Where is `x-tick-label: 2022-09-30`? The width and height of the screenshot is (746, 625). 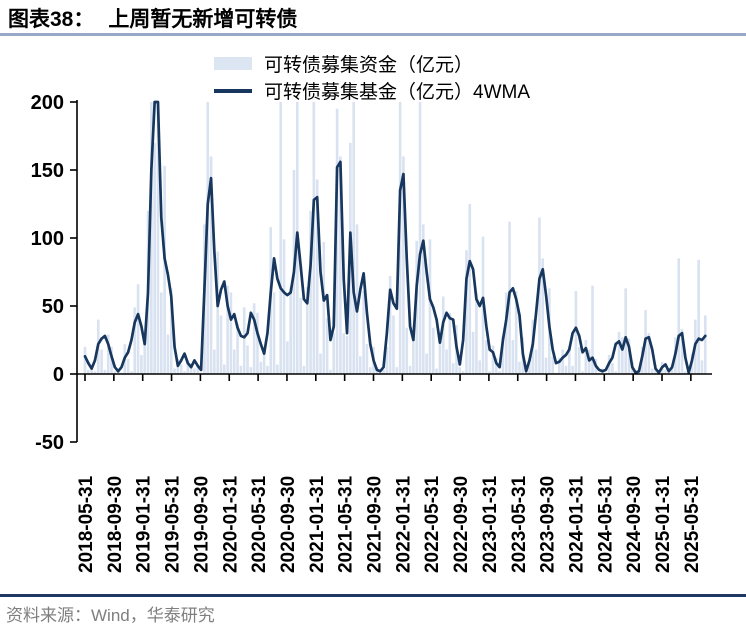
x-tick-label: 2022-09-30 is located at coordinates (461, 524).